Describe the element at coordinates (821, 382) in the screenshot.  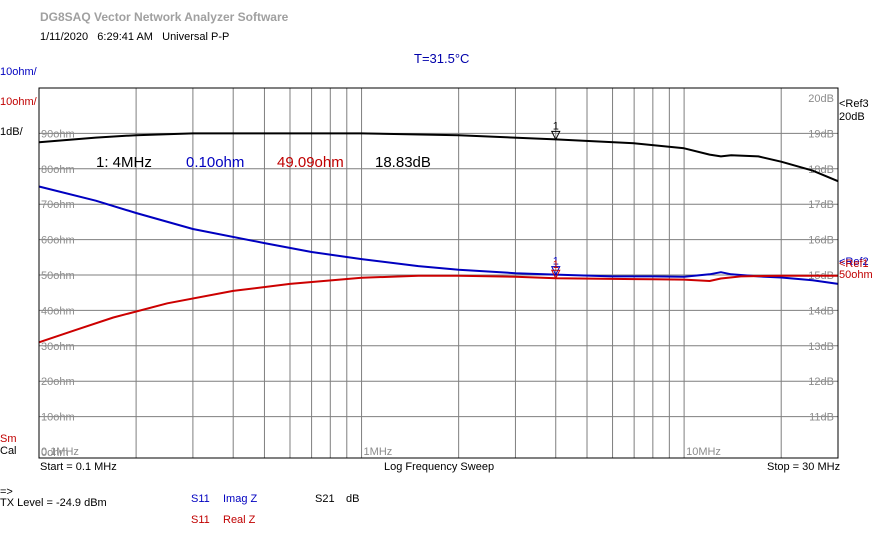
I see `right-tick-label: 12dB` at that location.